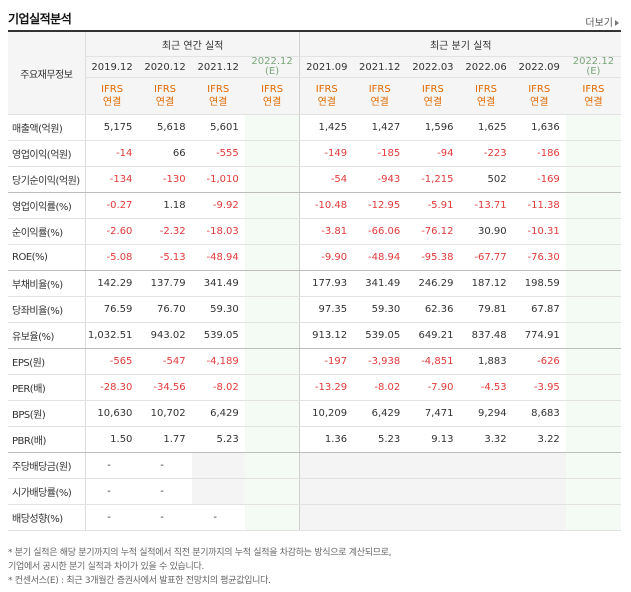 Image resolution: width=631 pixels, height=592 pixels. What do you see at coordinates (218, 231) in the screenshot?
I see `table-cell: -18.03` at bounding box center [218, 231].